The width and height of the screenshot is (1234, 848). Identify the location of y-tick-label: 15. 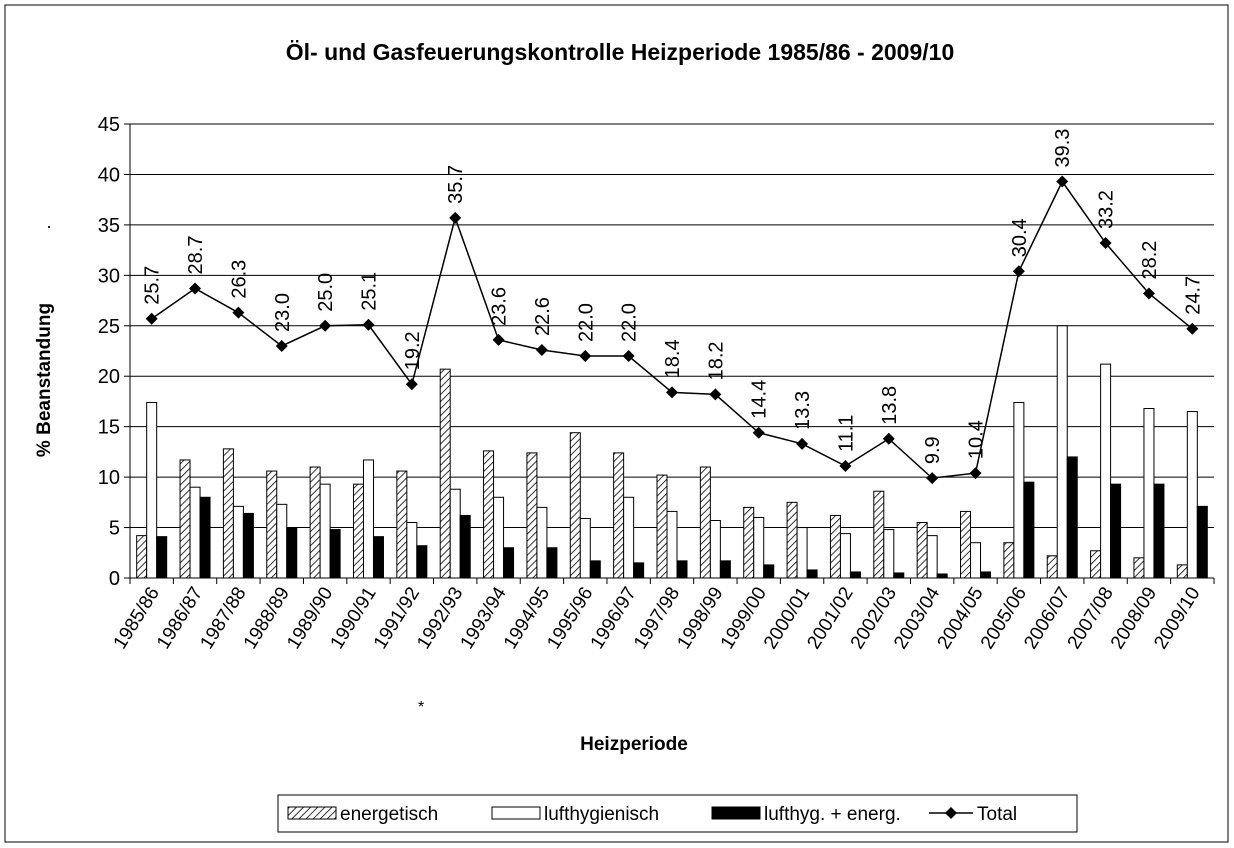
(109, 428).